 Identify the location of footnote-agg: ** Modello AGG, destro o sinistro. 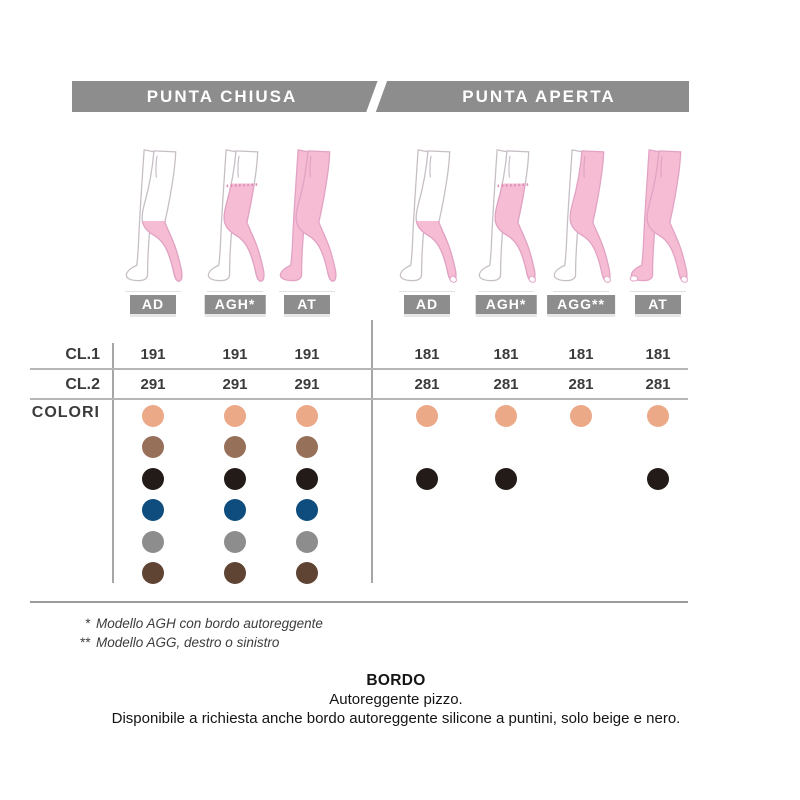
(197, 642).